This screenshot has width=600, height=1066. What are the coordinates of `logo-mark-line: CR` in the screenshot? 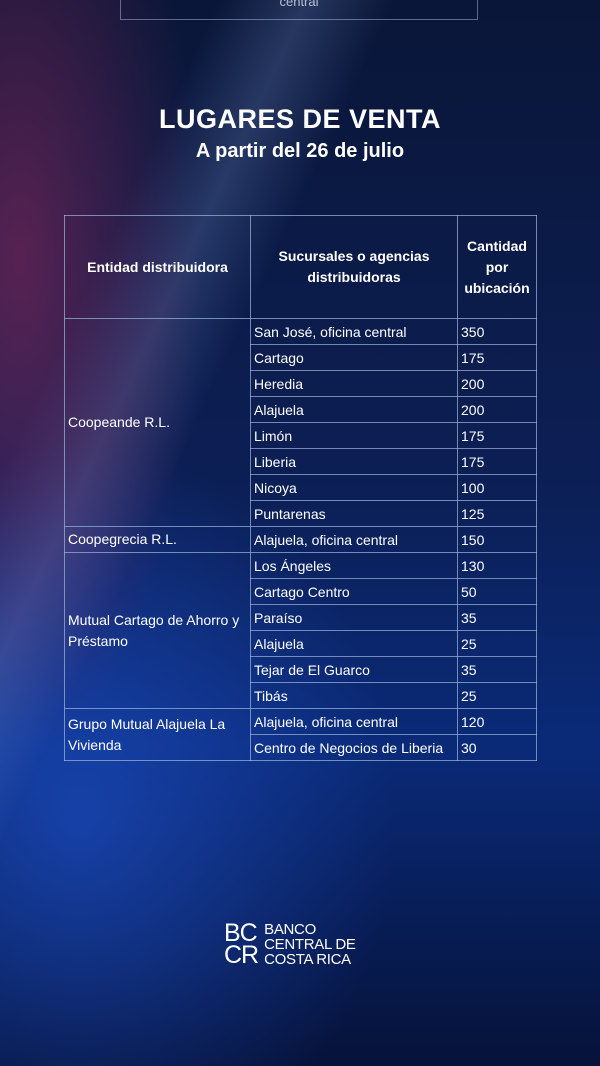 It's located at (241, 955).